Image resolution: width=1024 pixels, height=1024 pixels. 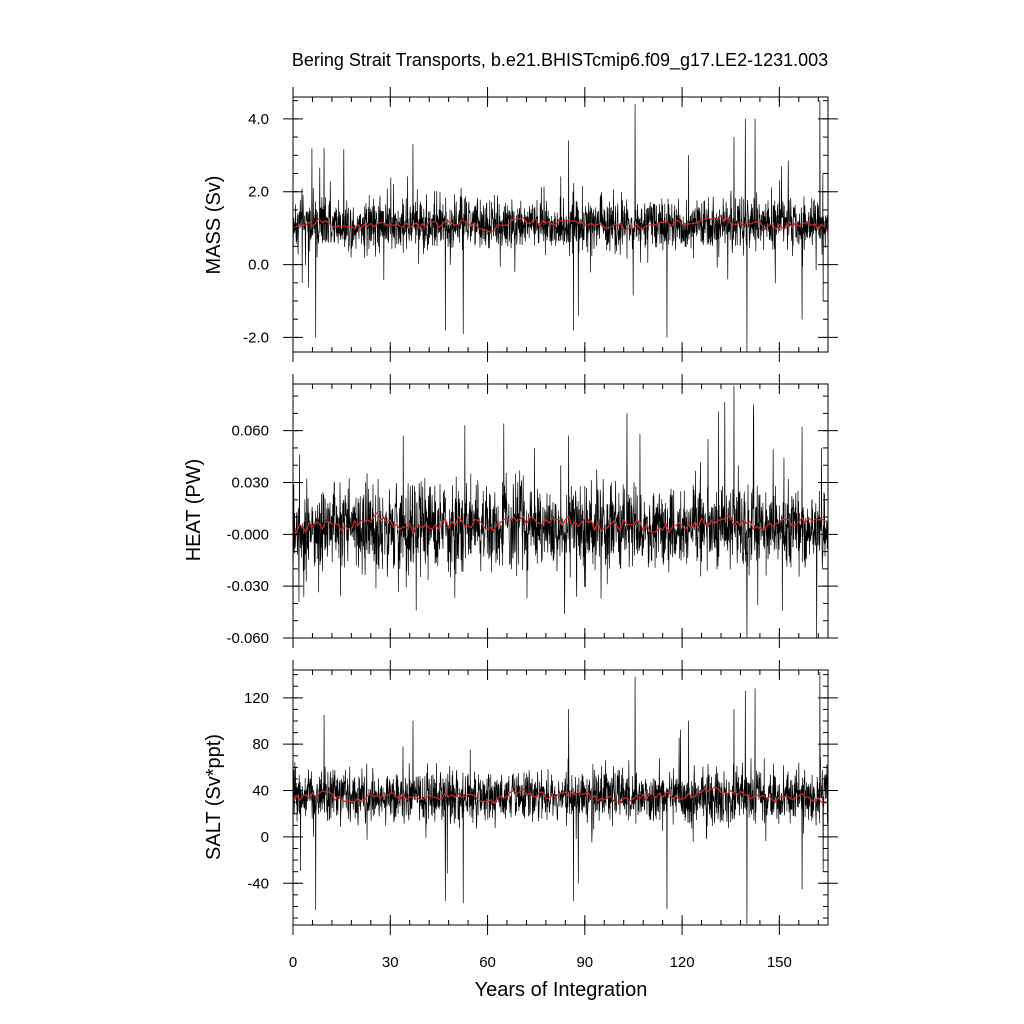 I want to click on salt-plot-frame, so click(x=560, y=797).